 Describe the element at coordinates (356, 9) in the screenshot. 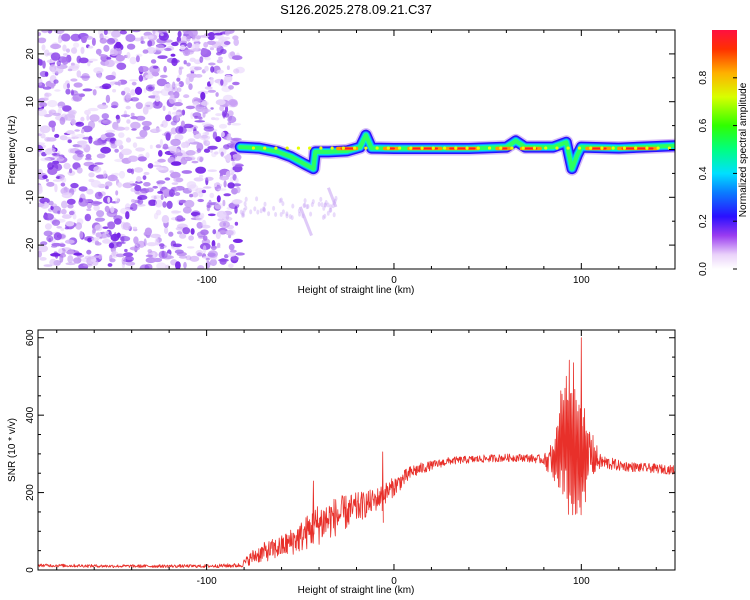

I see `figure-title: S126.2025.278.09.21.C37` at that location.